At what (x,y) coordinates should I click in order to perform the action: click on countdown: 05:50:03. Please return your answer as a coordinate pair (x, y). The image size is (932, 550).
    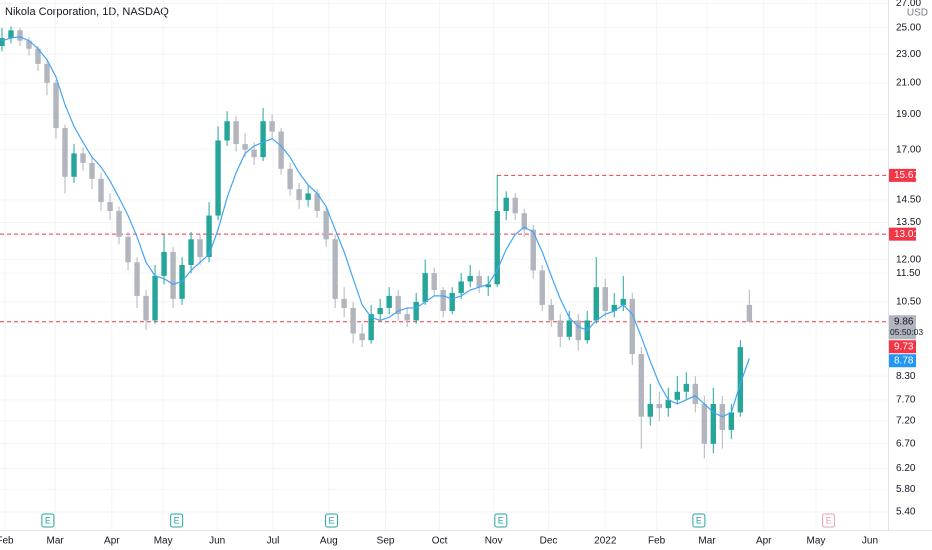
    Looking at the image, I should click on (906, 332).